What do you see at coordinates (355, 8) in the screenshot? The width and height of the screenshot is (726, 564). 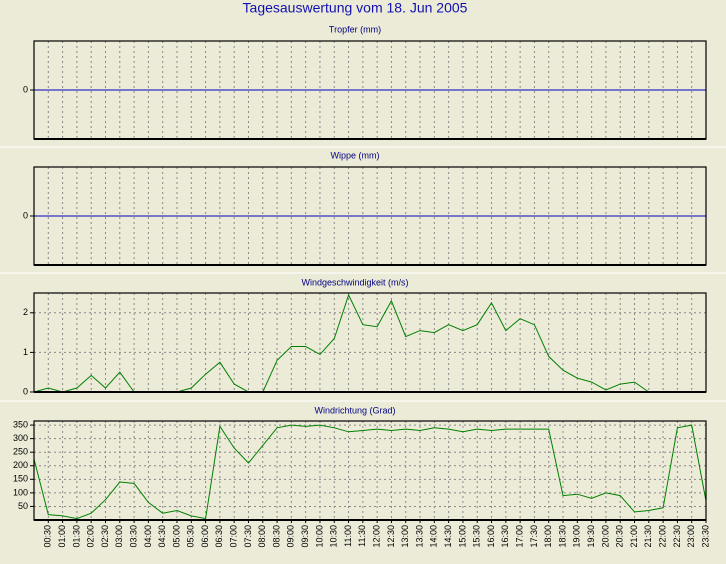 I see `page-title: Tagesauswertung vom 18. Jun 2005` at bounding box center [355, 8].